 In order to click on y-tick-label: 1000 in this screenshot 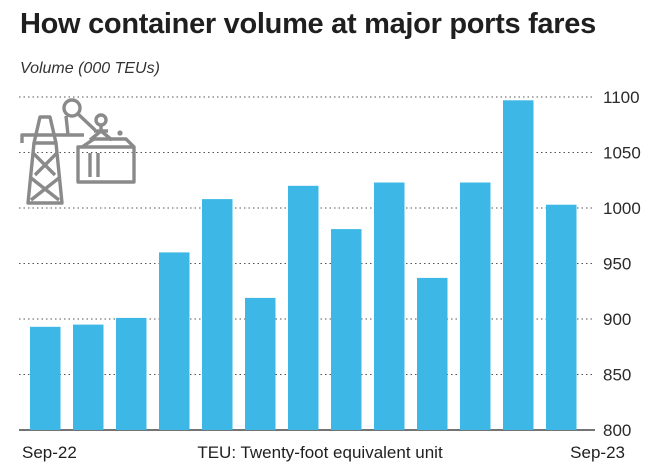, I will do `click(622, 208)`.